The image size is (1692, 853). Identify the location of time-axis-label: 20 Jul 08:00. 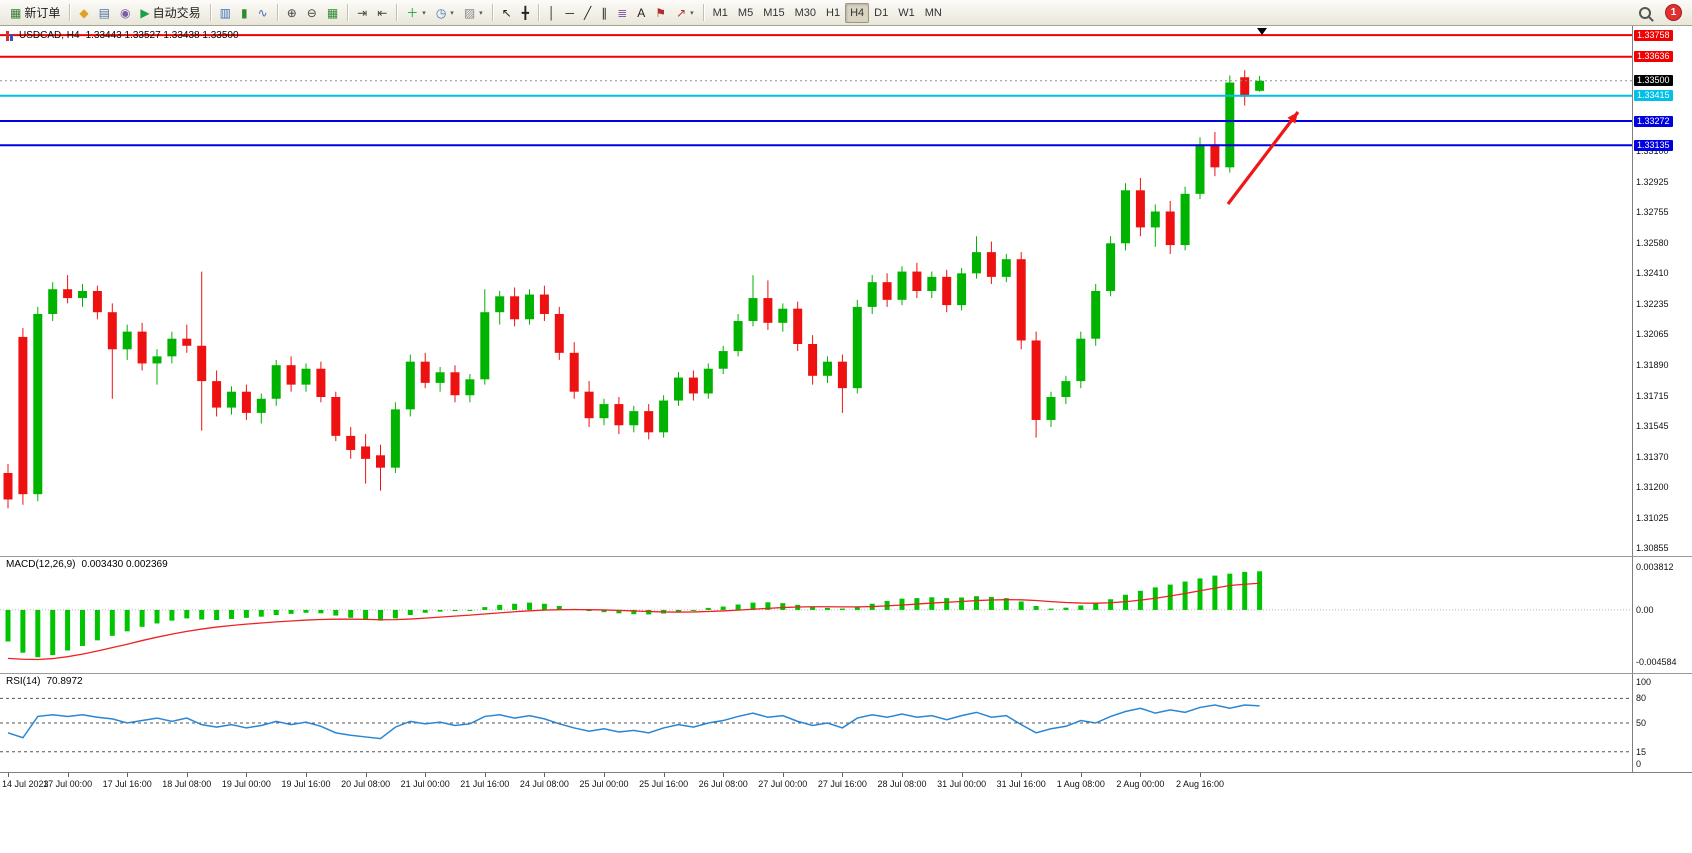
(366, 784).